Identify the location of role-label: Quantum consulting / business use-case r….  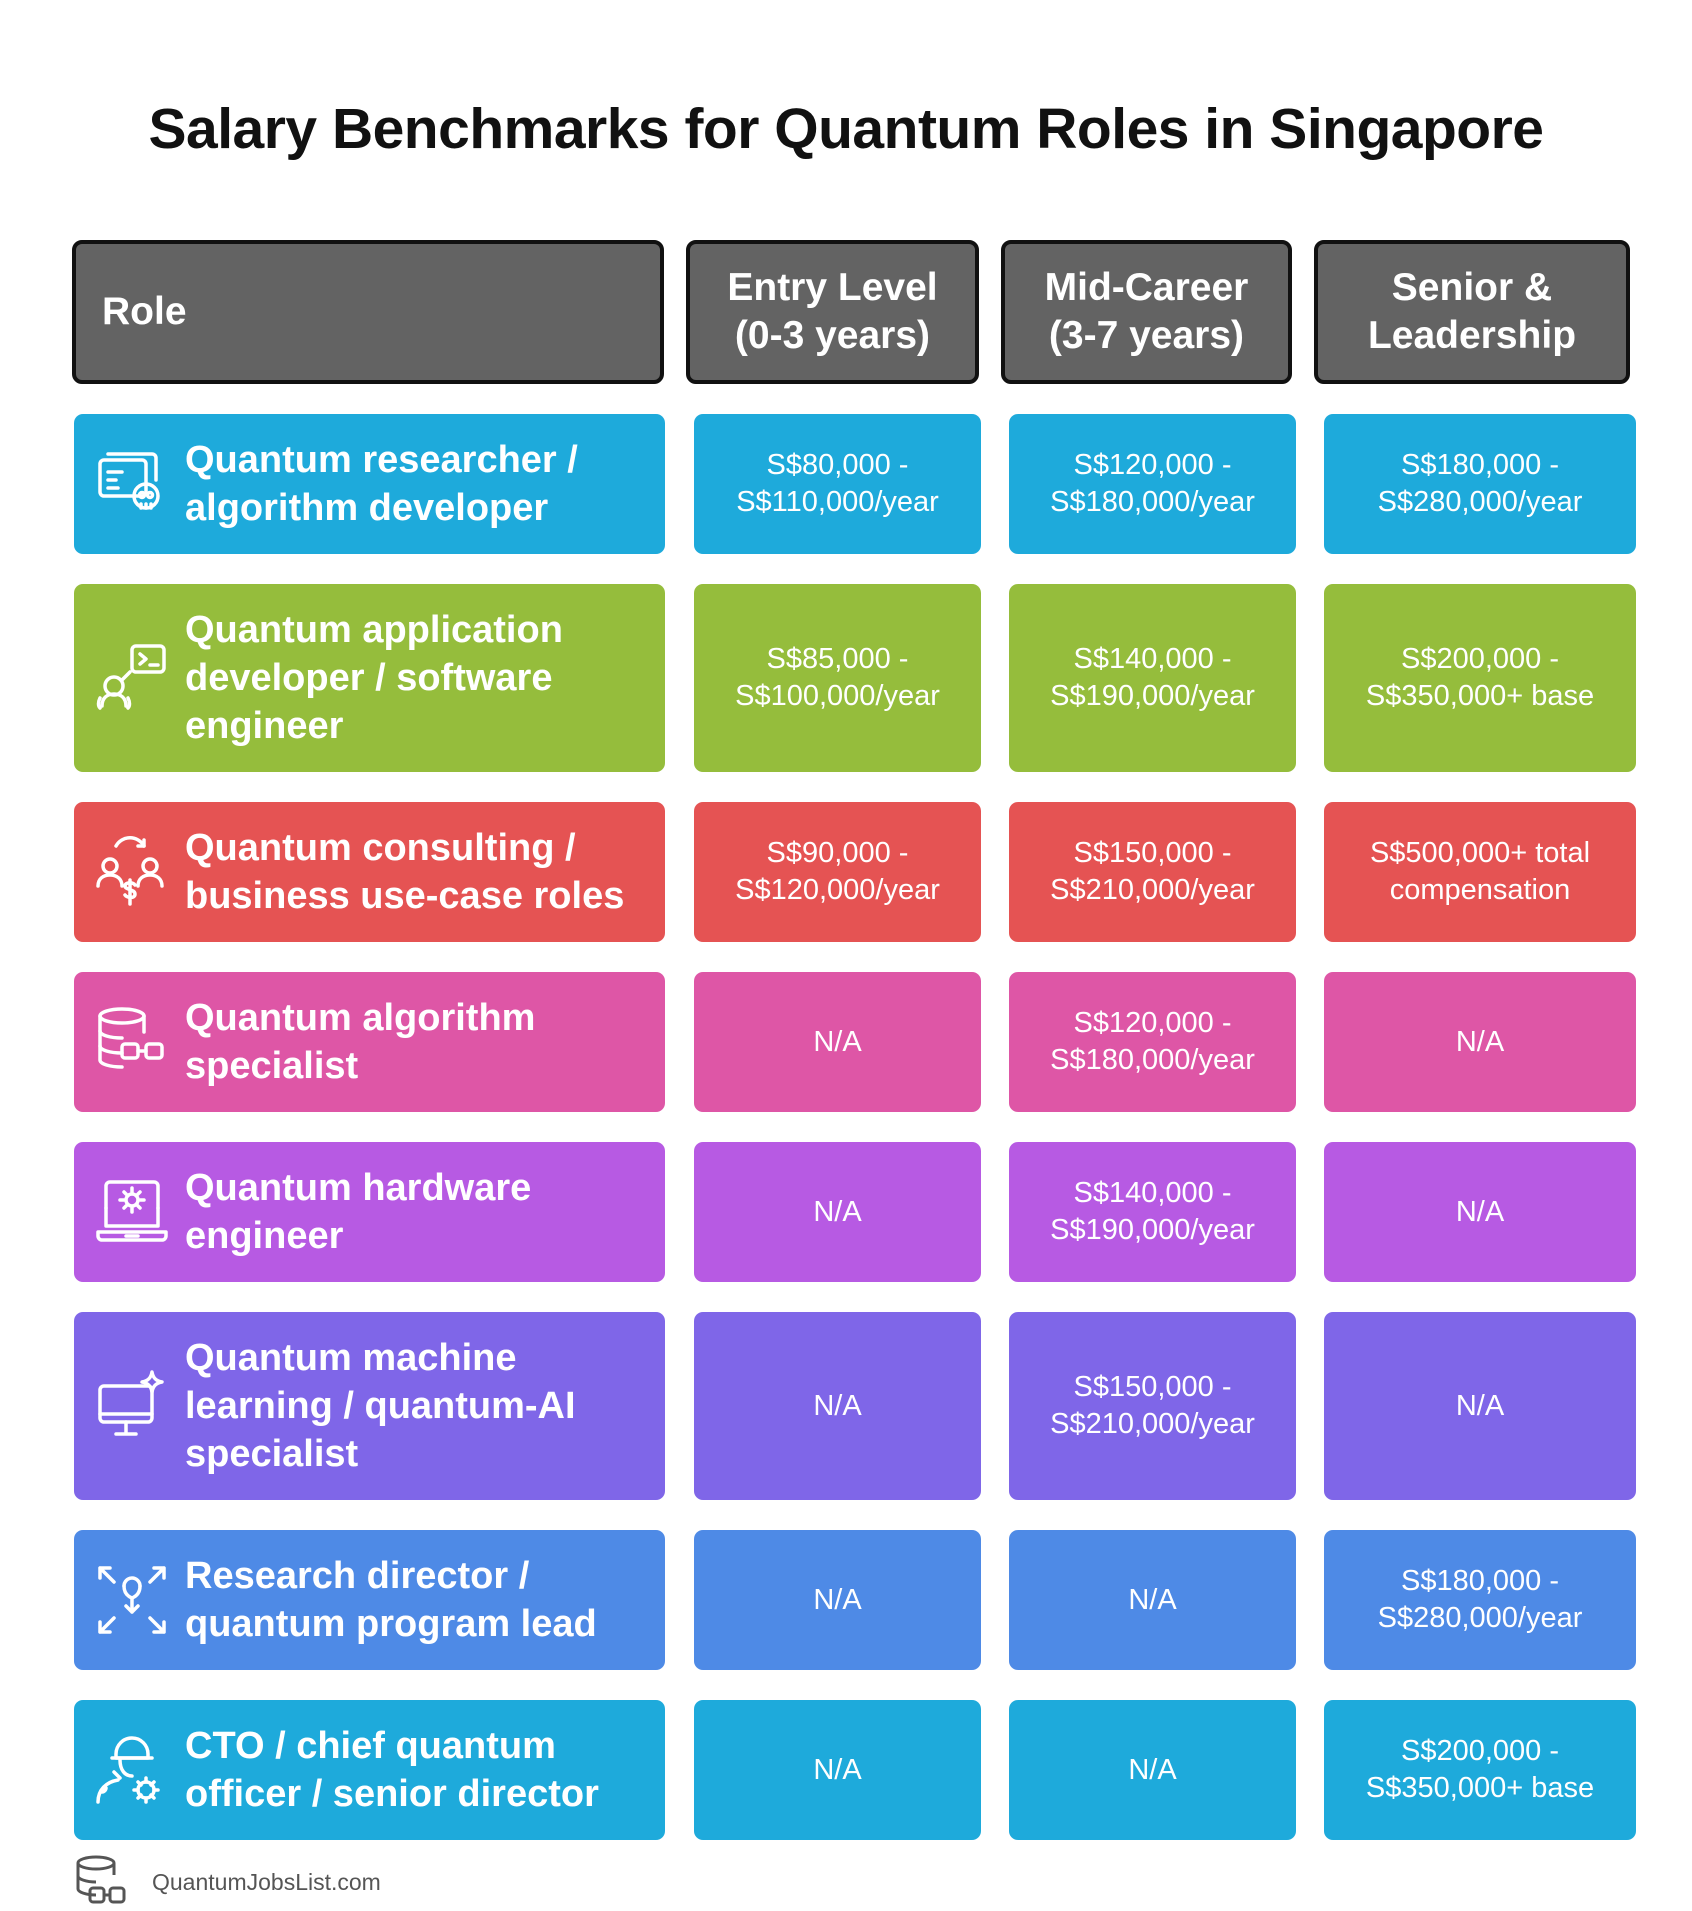
(405, 872).